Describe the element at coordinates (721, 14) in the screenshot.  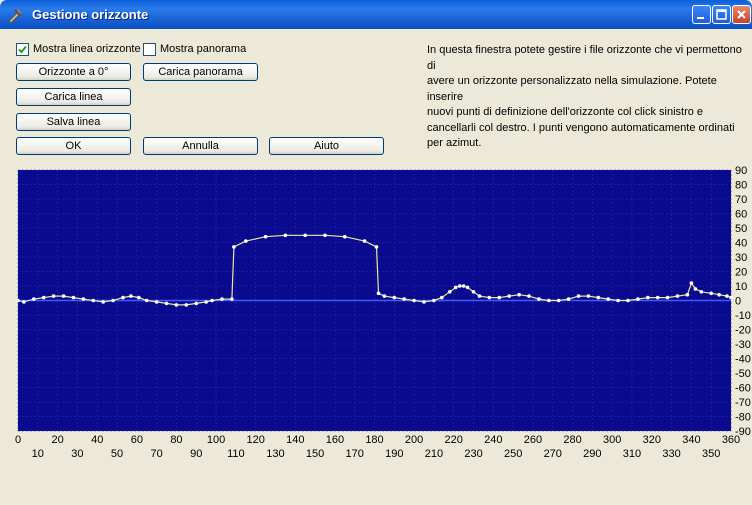
I see `maximize-button` at that location.